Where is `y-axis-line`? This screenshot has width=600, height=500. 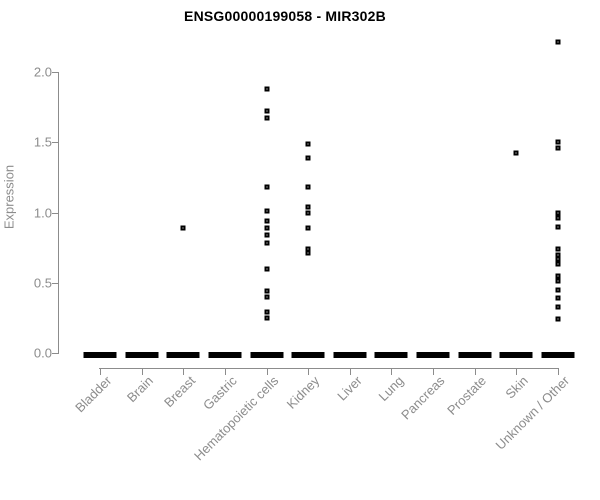
y-axis-line is located at coordinates (58, 213).